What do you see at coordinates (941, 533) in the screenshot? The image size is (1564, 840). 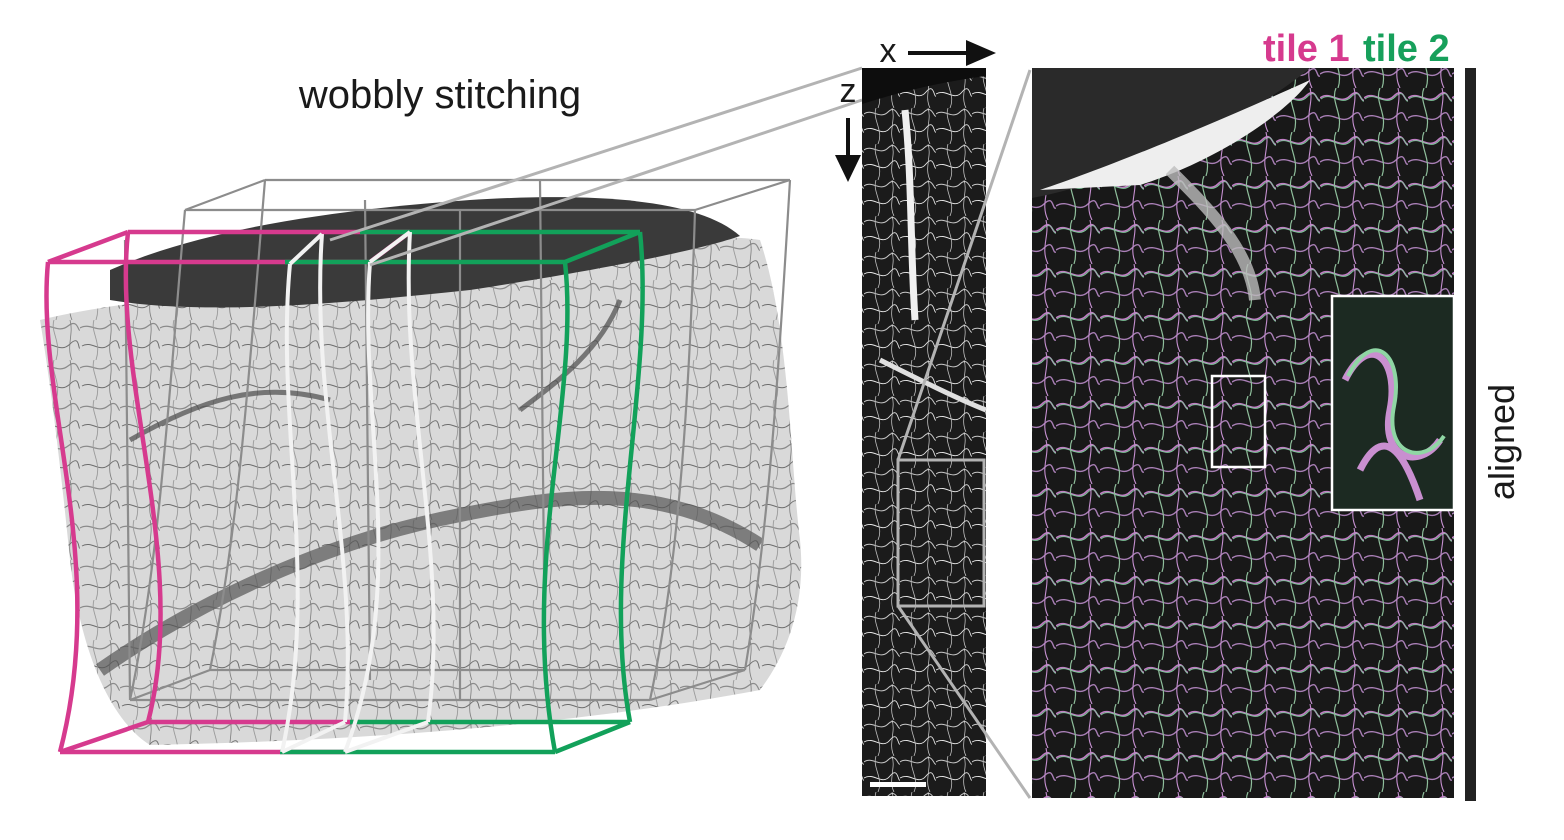 I see `xz-zoom-box` at bounding box center [941, 533].